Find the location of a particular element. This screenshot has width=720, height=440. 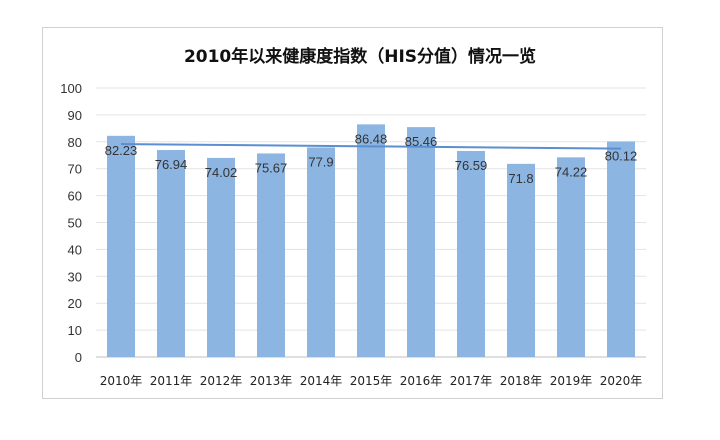

y-tick-label: 100 is located at coordinates (71, 88).